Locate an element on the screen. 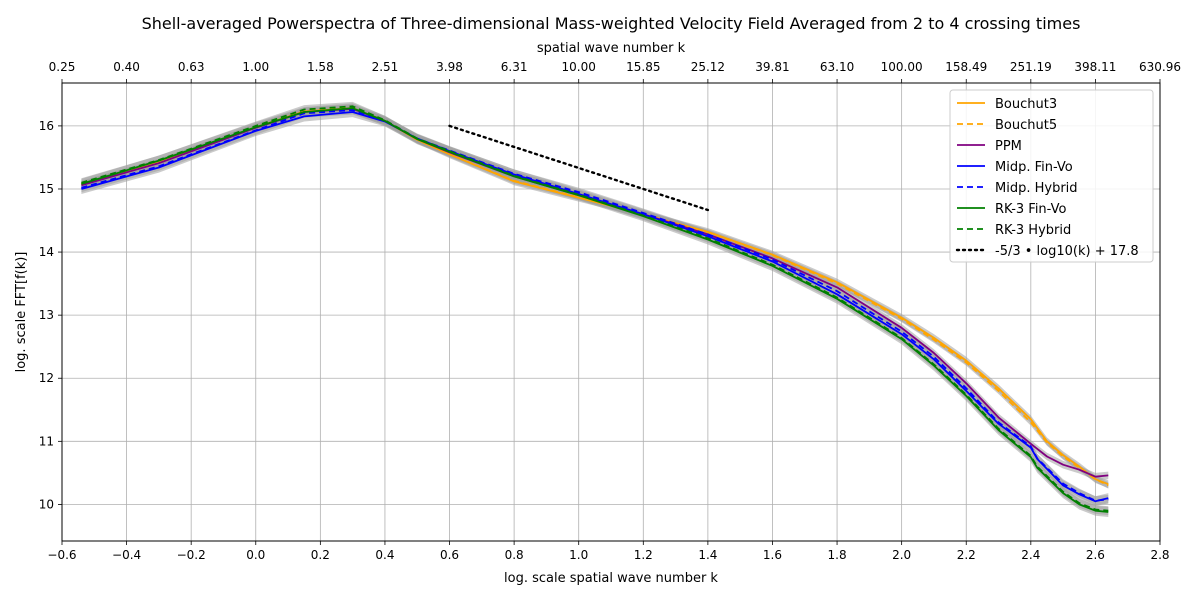 This screenshot has width=1200, height=600. top-x-tick-label: 251.19 is located at coordinates (1031, 67).